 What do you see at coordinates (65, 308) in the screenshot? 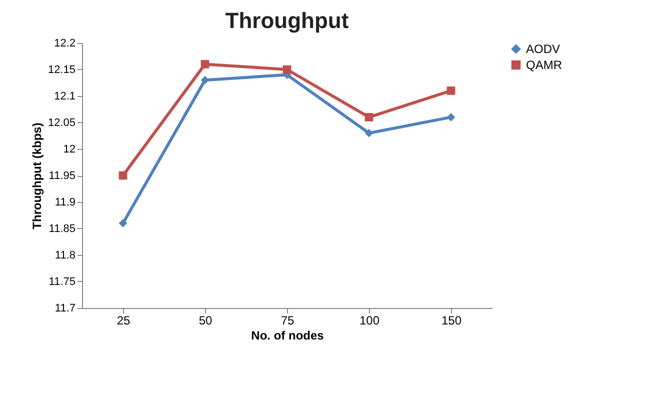
I see `y-tick-label: 11.7` at bounding box center [65, 308].